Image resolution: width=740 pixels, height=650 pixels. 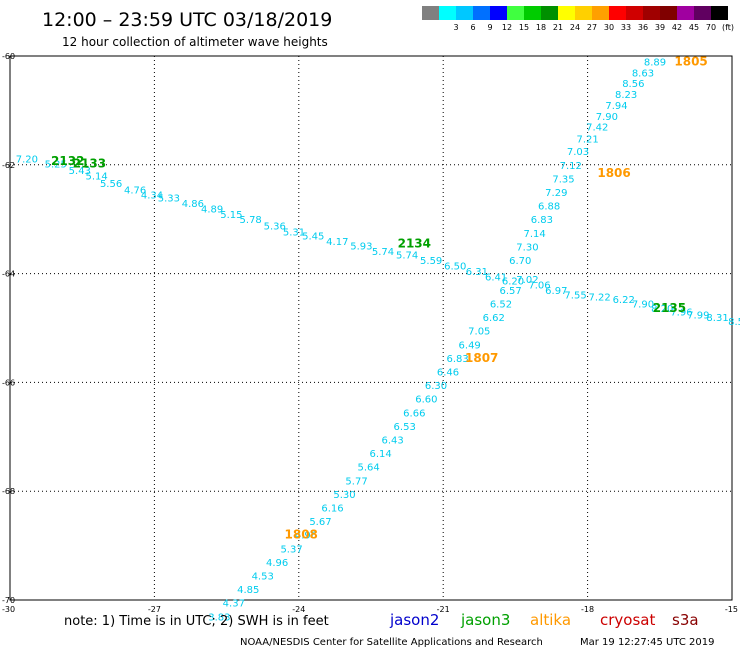 I want to click on swh-point: 8.20, so click(x=662, y=309).